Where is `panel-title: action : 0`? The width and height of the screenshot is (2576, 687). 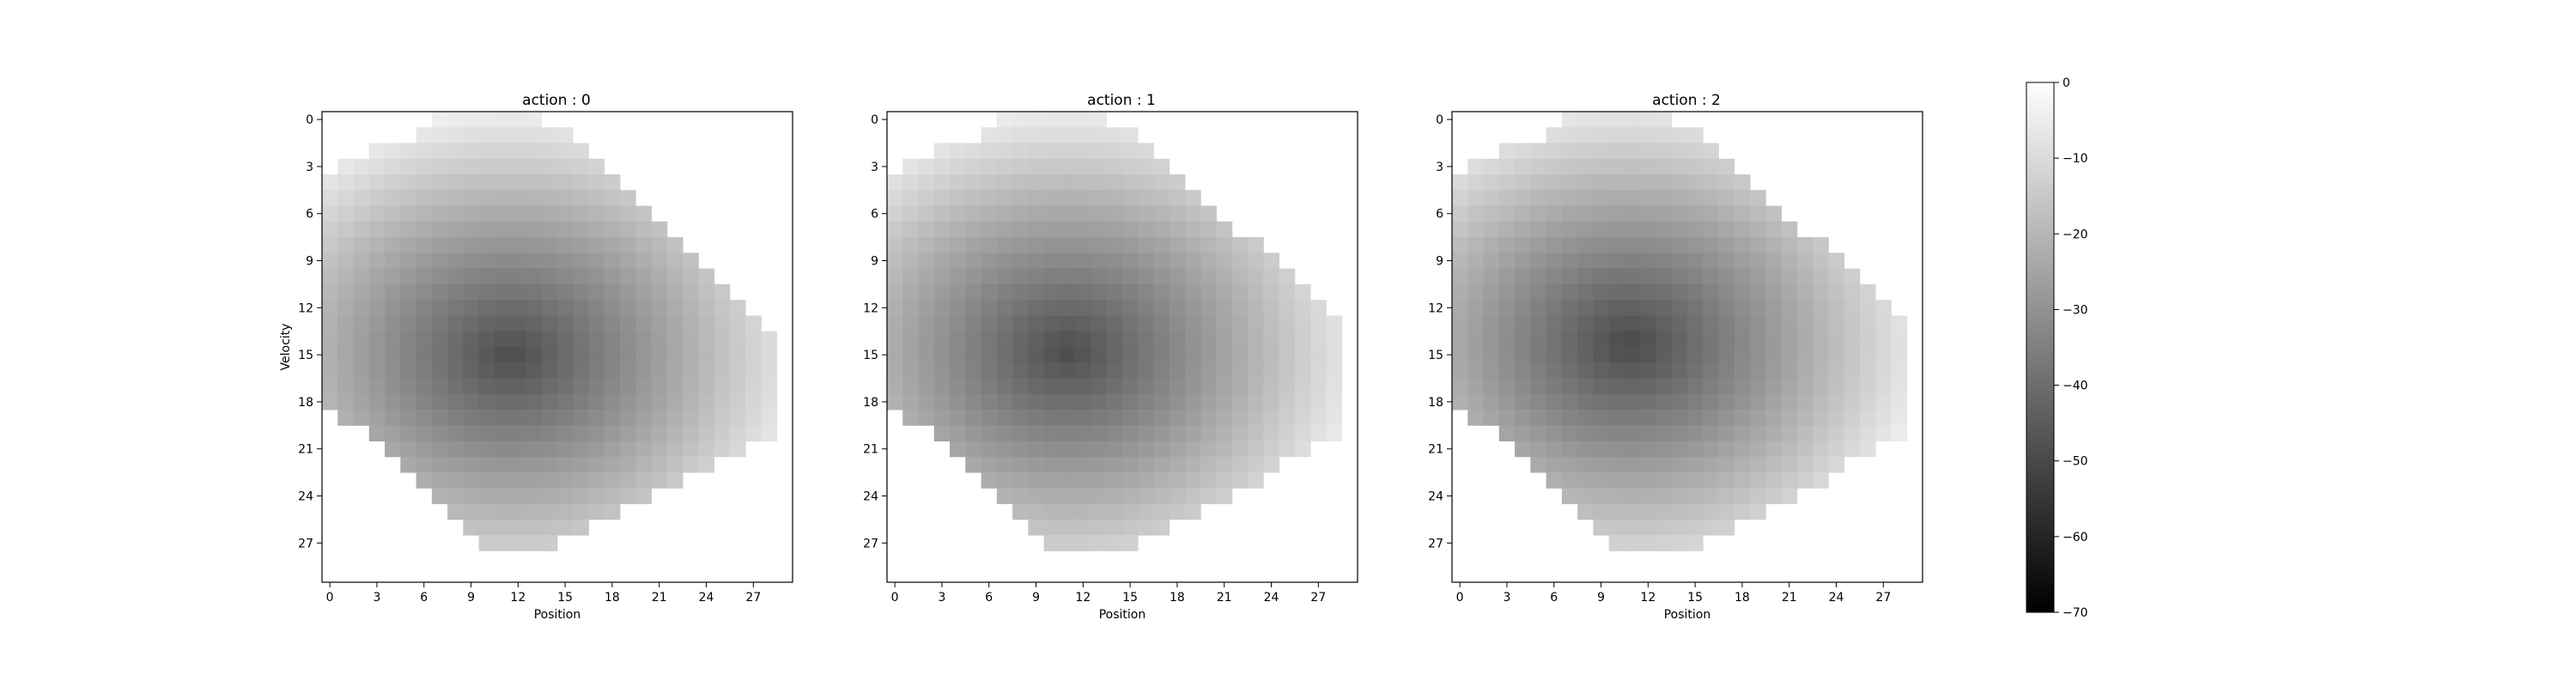
panel-title: action : 0 is located at coordinates (556, 100).